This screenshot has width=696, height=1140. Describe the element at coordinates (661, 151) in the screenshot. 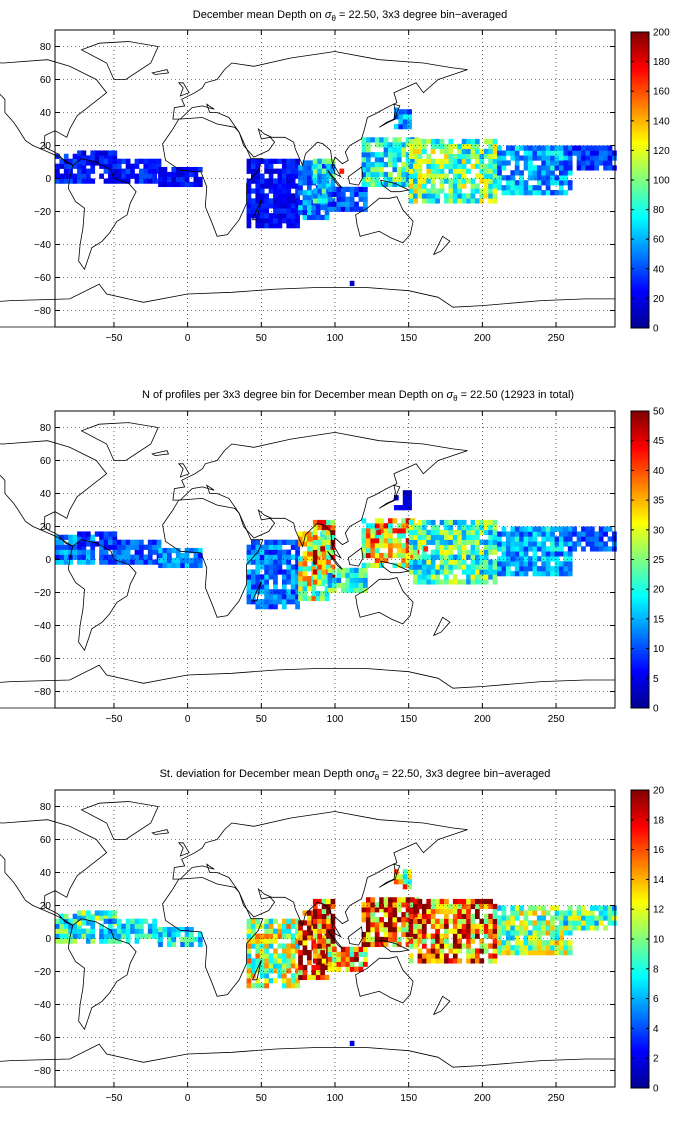

I see `colorbar-tick-label: 120` at that location.